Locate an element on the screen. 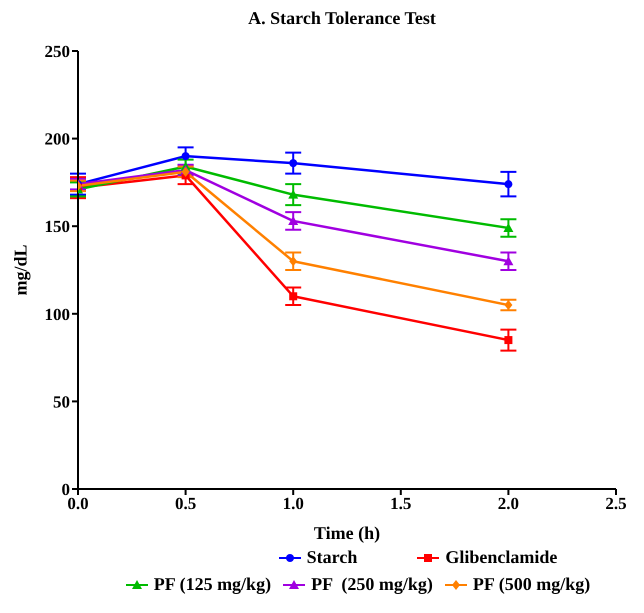 This screenshot has width=644, height=613. legend-label: PF (125 mg/kg) is located at coordinates (213, 584).